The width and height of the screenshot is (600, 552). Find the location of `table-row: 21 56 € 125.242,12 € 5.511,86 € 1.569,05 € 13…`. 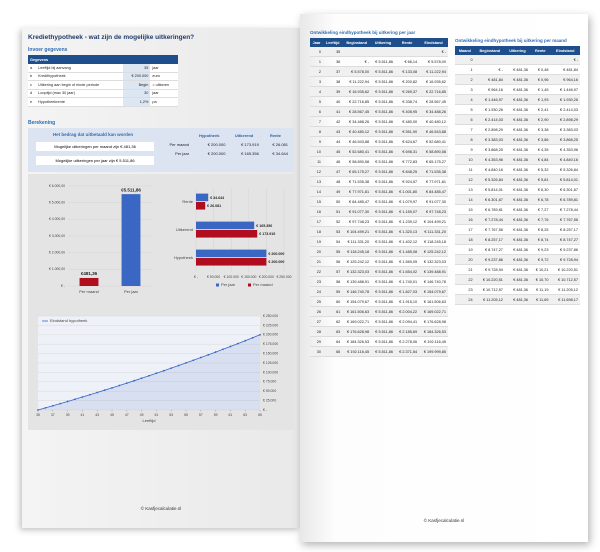

table-row: 21 56 € 125.242,12 € 5.511,86 € 1.569,05 € 13… is located at coordinates (379, 261).